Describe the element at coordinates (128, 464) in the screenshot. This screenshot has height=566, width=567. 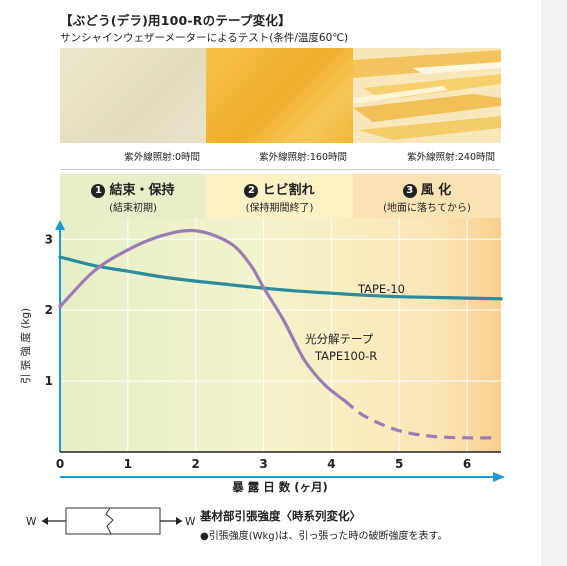
I see `x-tick-label: 1` at that location.